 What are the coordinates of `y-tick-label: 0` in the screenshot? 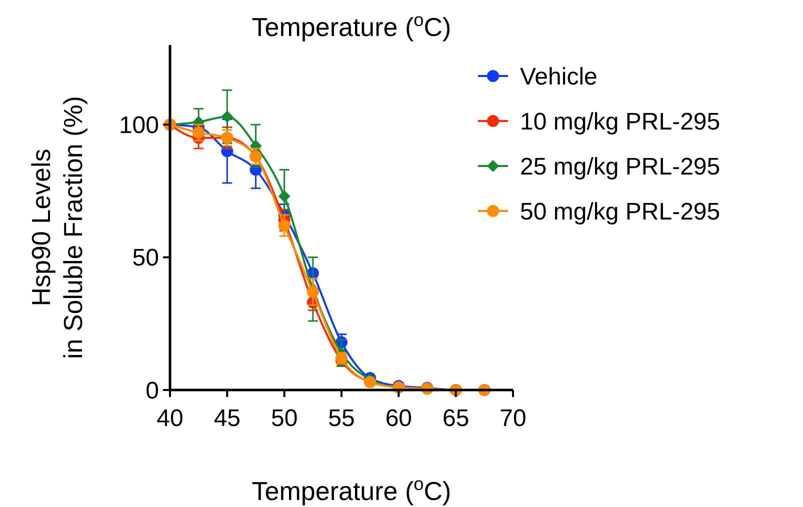 It's located at (152, 390).